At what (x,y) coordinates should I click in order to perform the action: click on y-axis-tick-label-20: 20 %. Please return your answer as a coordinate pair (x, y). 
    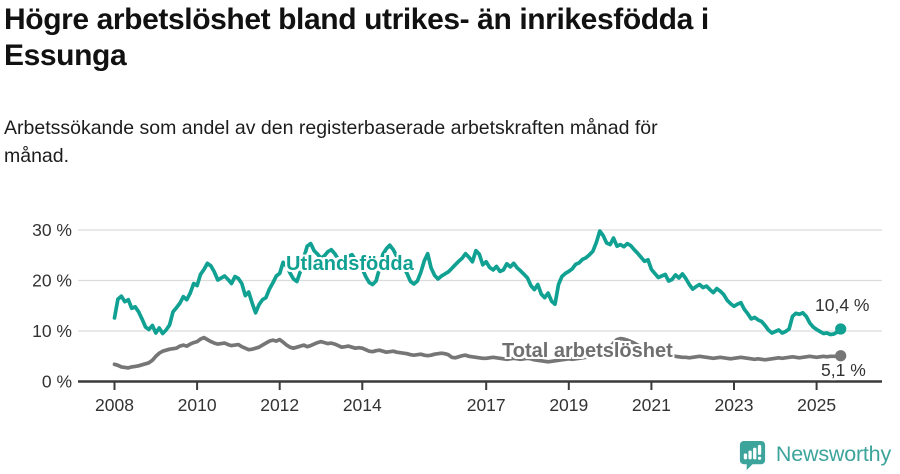
    Looking at the image, I should click on (52, 281).